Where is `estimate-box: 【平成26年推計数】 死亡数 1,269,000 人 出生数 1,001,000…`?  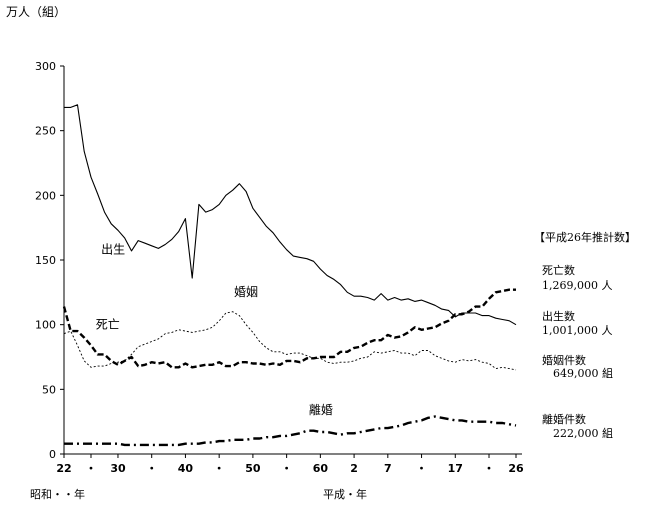
estimate-box: 【平成26年推計数】 死亡数 1,269,000 人 出生数 1,001,000… is located at coordinates (585, 335).